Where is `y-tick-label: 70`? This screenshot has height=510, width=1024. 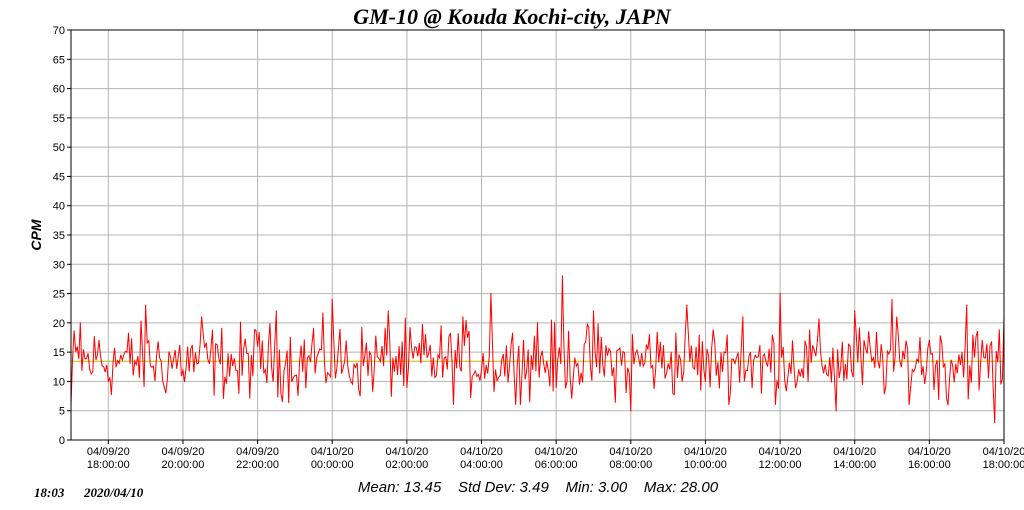 y-tick-label: 70 is located at coordinates (59, 31).